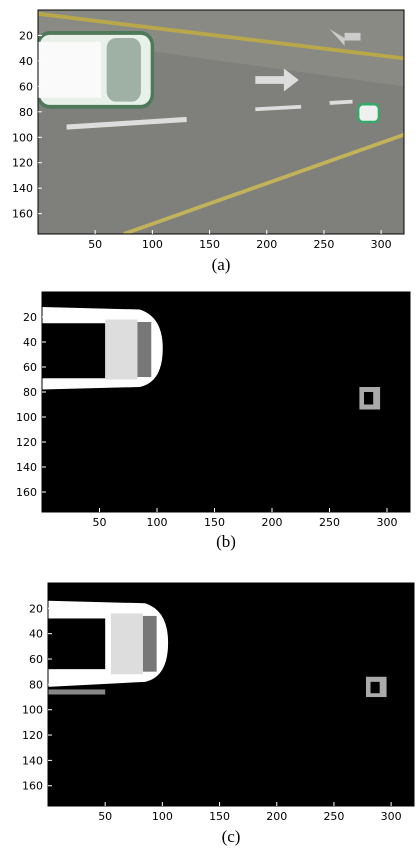  Describe the element at coordinates (226, 541) in the screenshot. I see `panel-label: (b)` at that location.